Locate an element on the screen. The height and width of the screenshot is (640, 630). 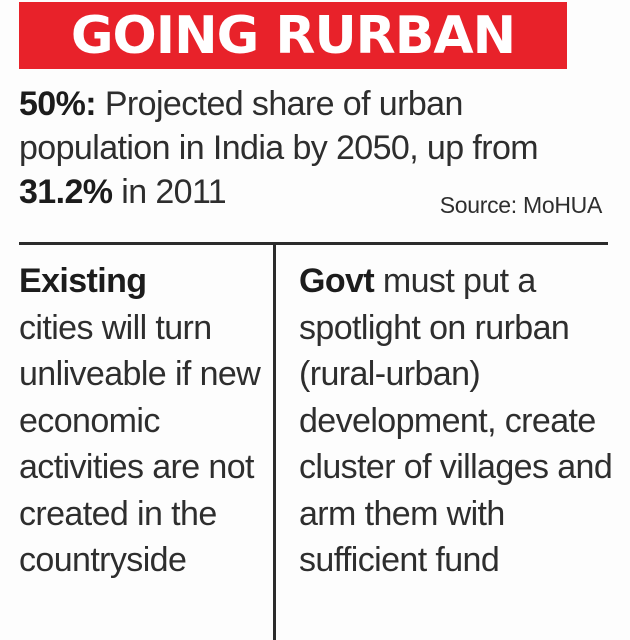
right-column-lead: Govt is located at coordinates (337, 281).